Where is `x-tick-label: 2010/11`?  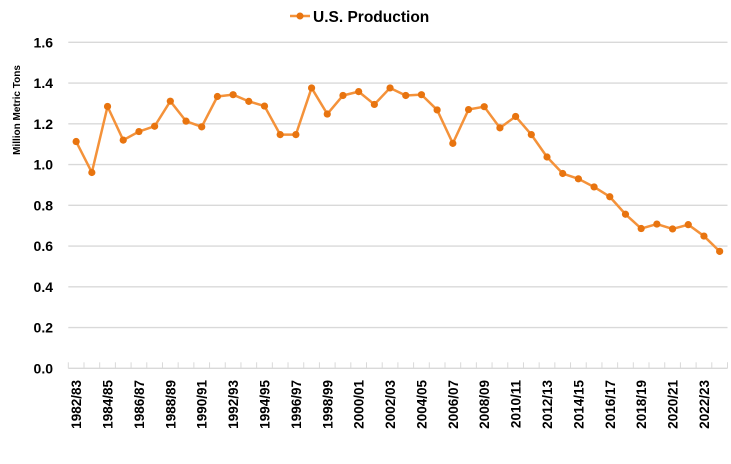 x-tick-label: 2010/11 is located at coordinates (516, 404).